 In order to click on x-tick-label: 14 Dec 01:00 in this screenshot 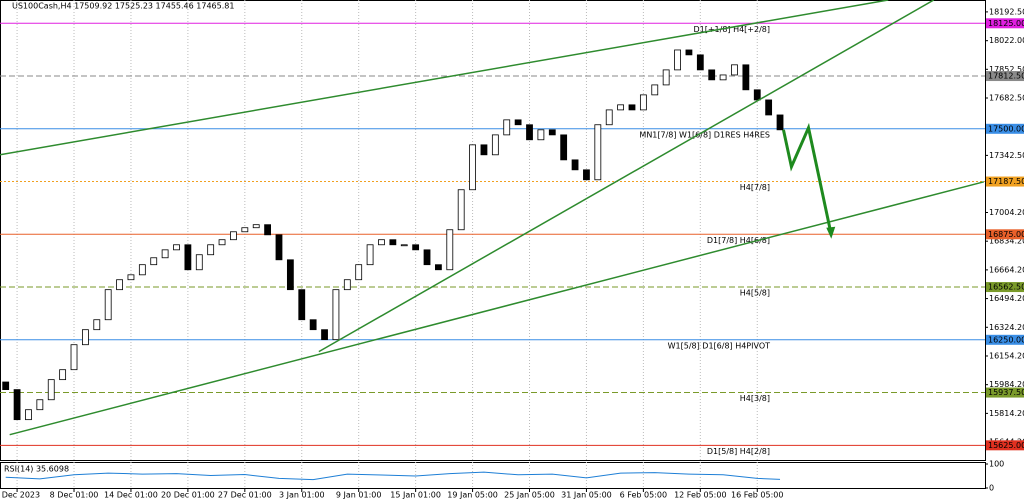, I will do `click(131, 495)`.